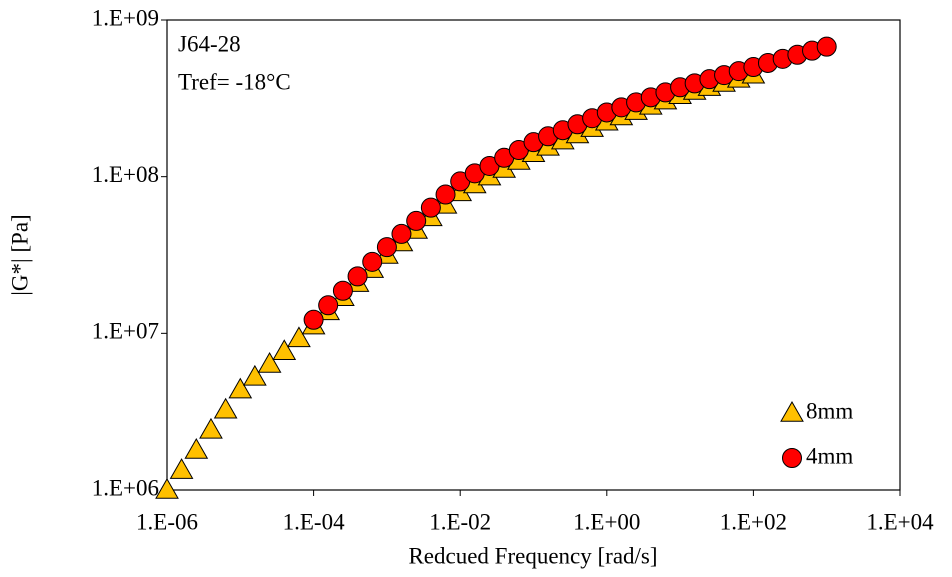  What do you see at coordinates (167, 521) in the screenshot?
I see `x-tick-label: 1.E-06` at bounding box center [167, 521].